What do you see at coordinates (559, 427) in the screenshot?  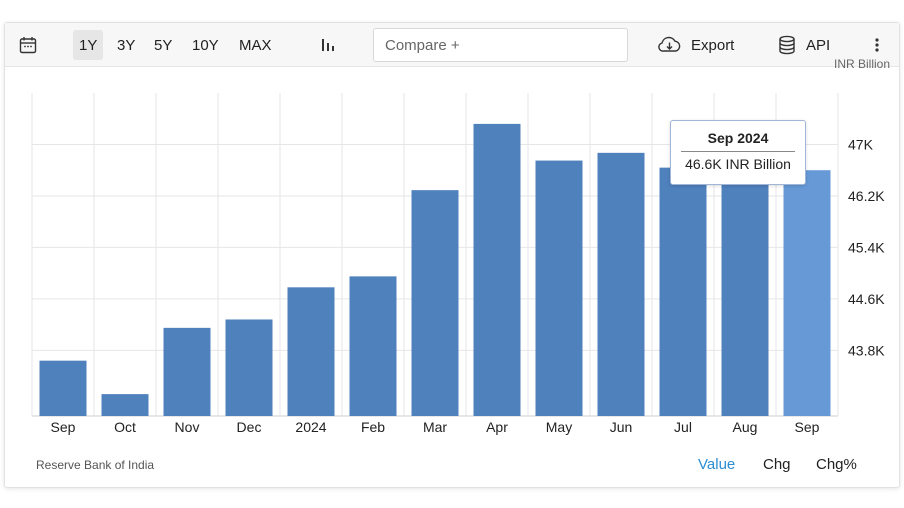 I see `x-tick-label: May` at bounding box center [559, 427].